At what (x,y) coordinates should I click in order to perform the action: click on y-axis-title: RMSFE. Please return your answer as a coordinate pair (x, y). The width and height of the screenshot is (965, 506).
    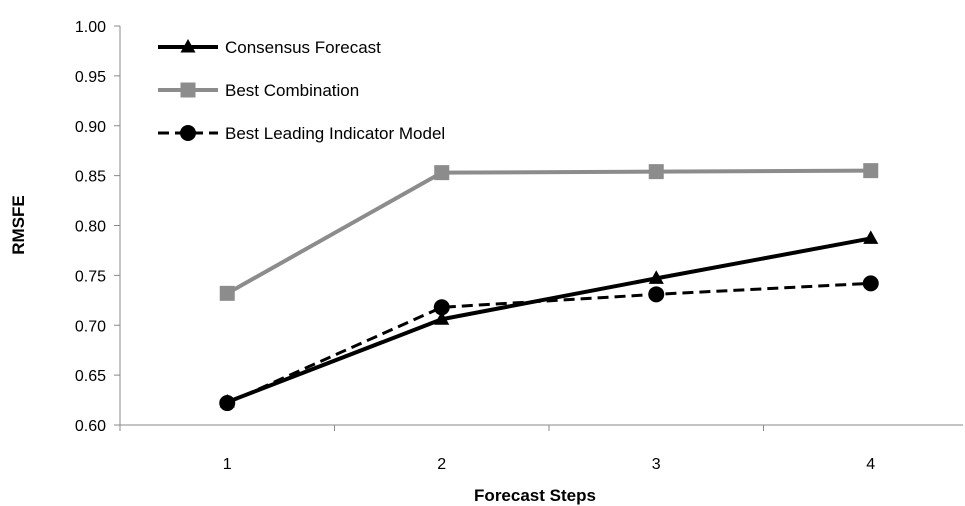
    Looking at the image, I should click on (18, 225).